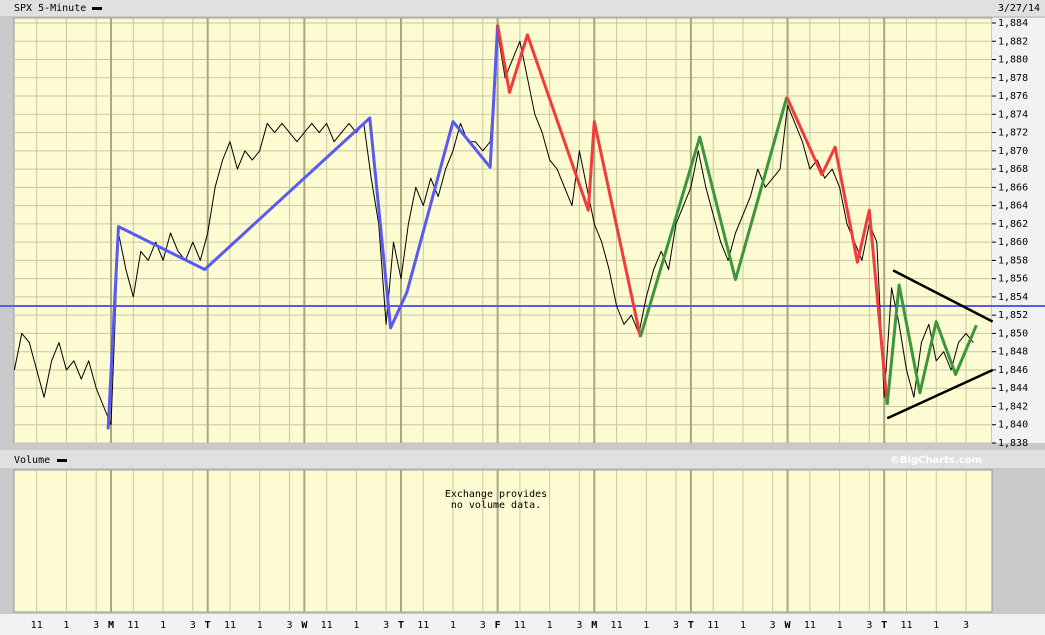  What do you see at coordinates (1013, 279) in the screenshot?
I see `y-tick-label: 1,856` at bounding box center [1013, 279].